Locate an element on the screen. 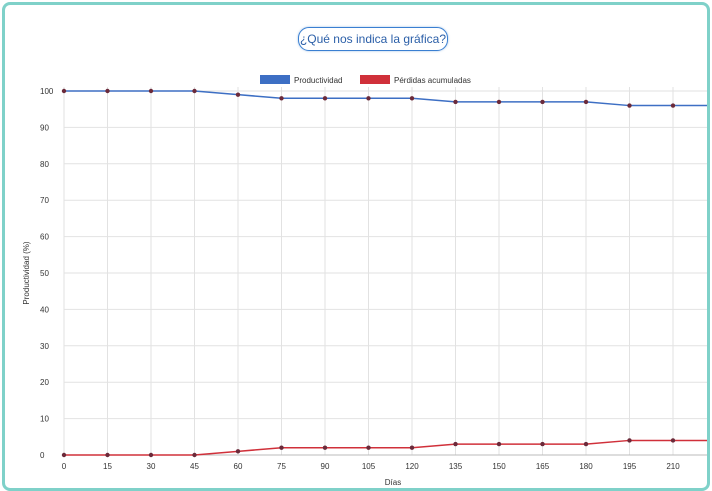  x-axis-label: Días is located at coordinates (393, 482).